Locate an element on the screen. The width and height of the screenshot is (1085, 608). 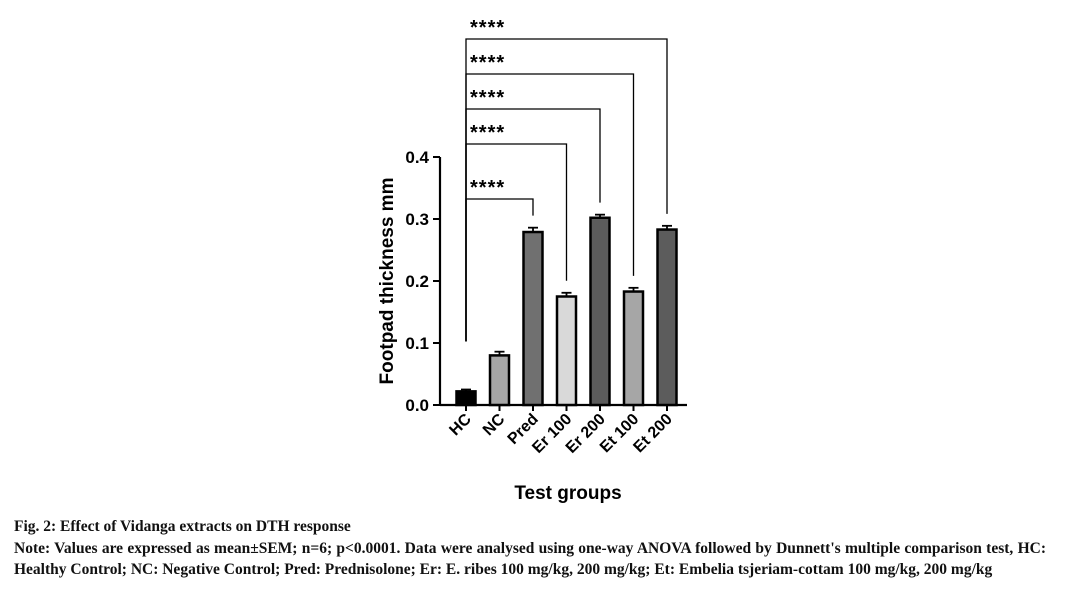
y-tick-label: 0.2 is located at coordinates (417, 281).